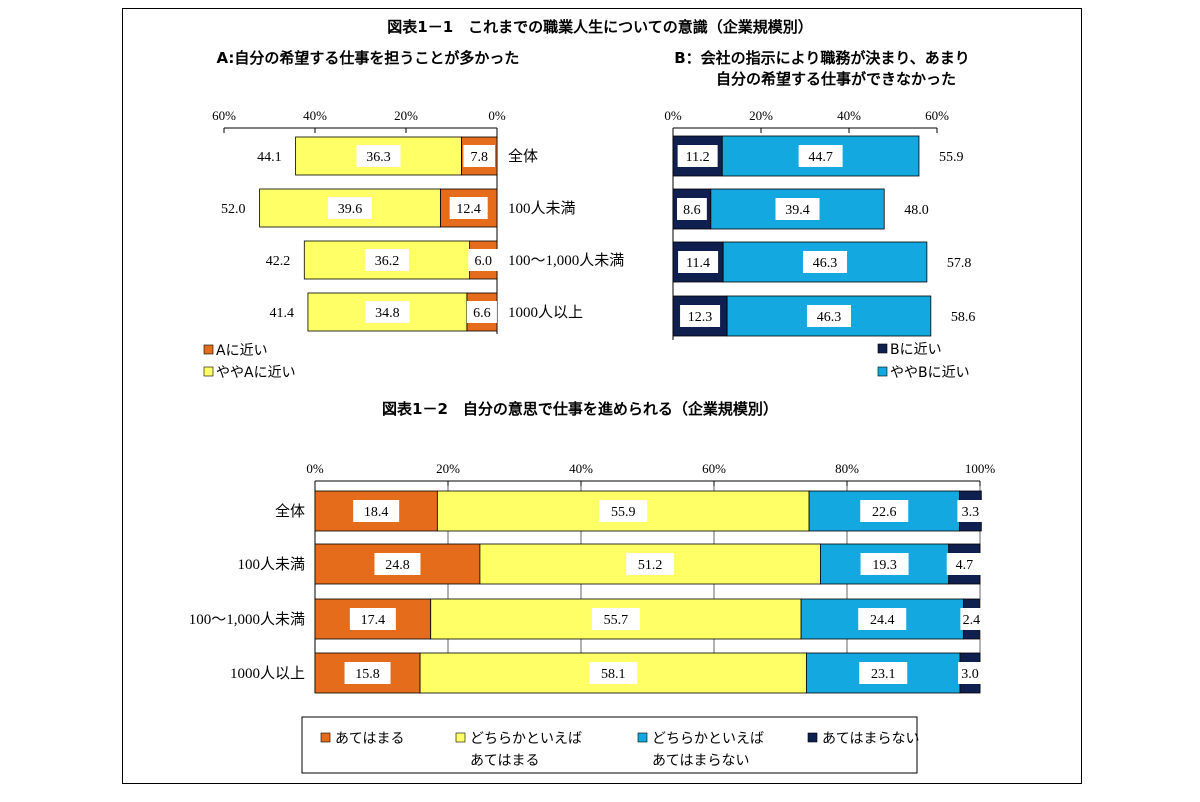 The image size is (1200, 802). Describe the element at coordinates (290, 511) in the screenshot. I see `chart-c-category-label: 全体` at that location.